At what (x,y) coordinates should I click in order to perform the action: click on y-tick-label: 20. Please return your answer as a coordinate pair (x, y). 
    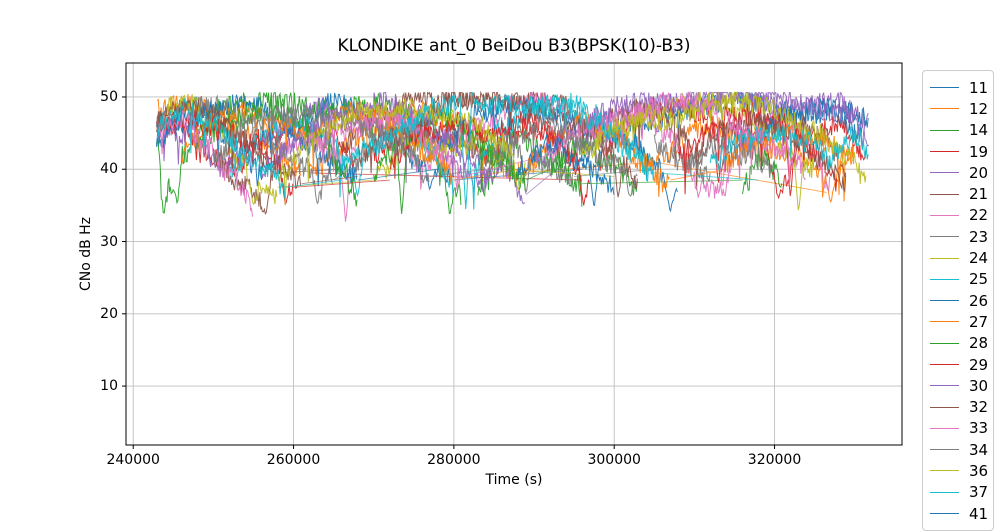
    Looking at the image, I should click on (109, 313).